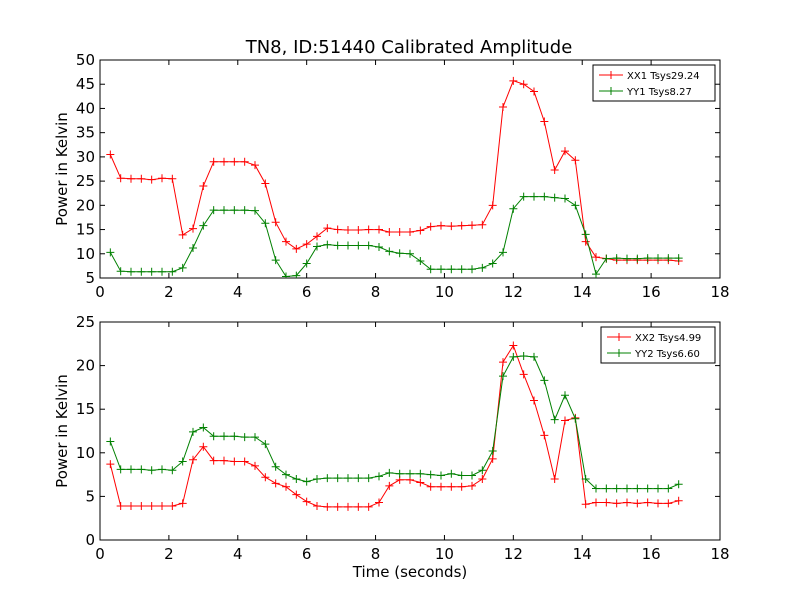 Image resolution: width=800 pixels, height=600 pixels. Describe the element at coordinates (307, 292) in the screenshot. I see `x-tick-label: 6` at that location.